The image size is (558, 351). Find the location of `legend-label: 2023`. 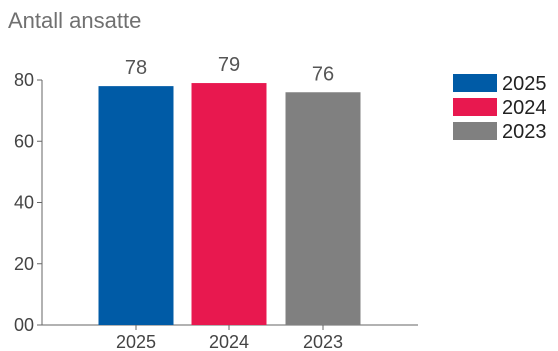

legend-label: 2023 is located at coordinates (524, 132).